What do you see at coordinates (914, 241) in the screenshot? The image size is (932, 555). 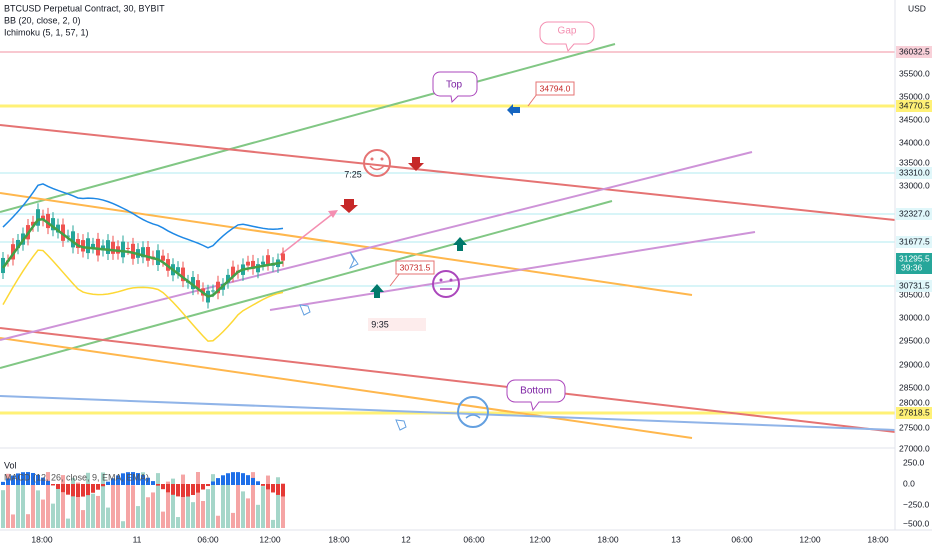 I see `price-tag-text: 31677.5` at bounding box center [914, 241].